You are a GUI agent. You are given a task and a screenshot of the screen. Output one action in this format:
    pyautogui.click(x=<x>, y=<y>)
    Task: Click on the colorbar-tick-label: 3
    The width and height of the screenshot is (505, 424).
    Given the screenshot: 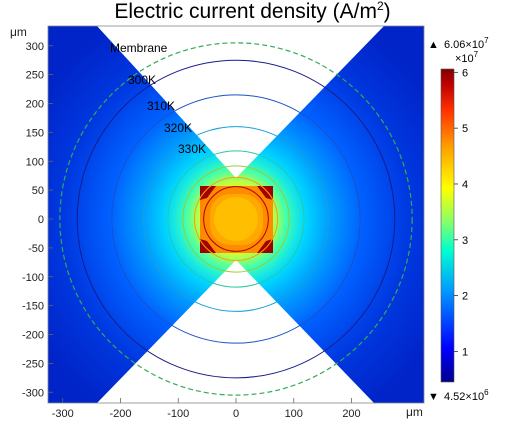 What is the action you would take?
    pyautogui.click(x=465, y=241)
    